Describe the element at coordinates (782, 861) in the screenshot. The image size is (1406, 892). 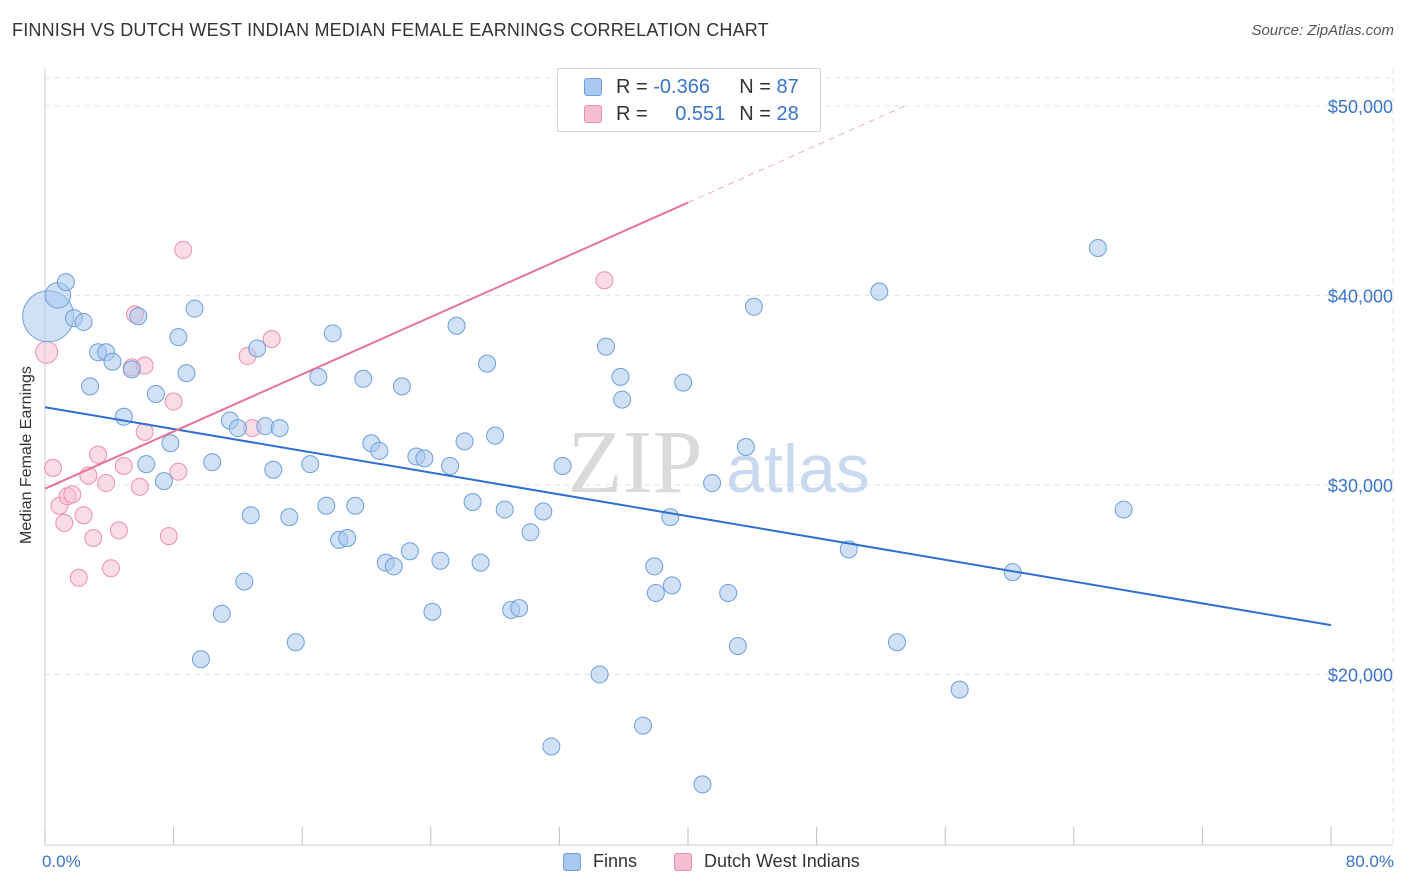
I see `legend-dwi-label: Dutch West Indians` at that location.